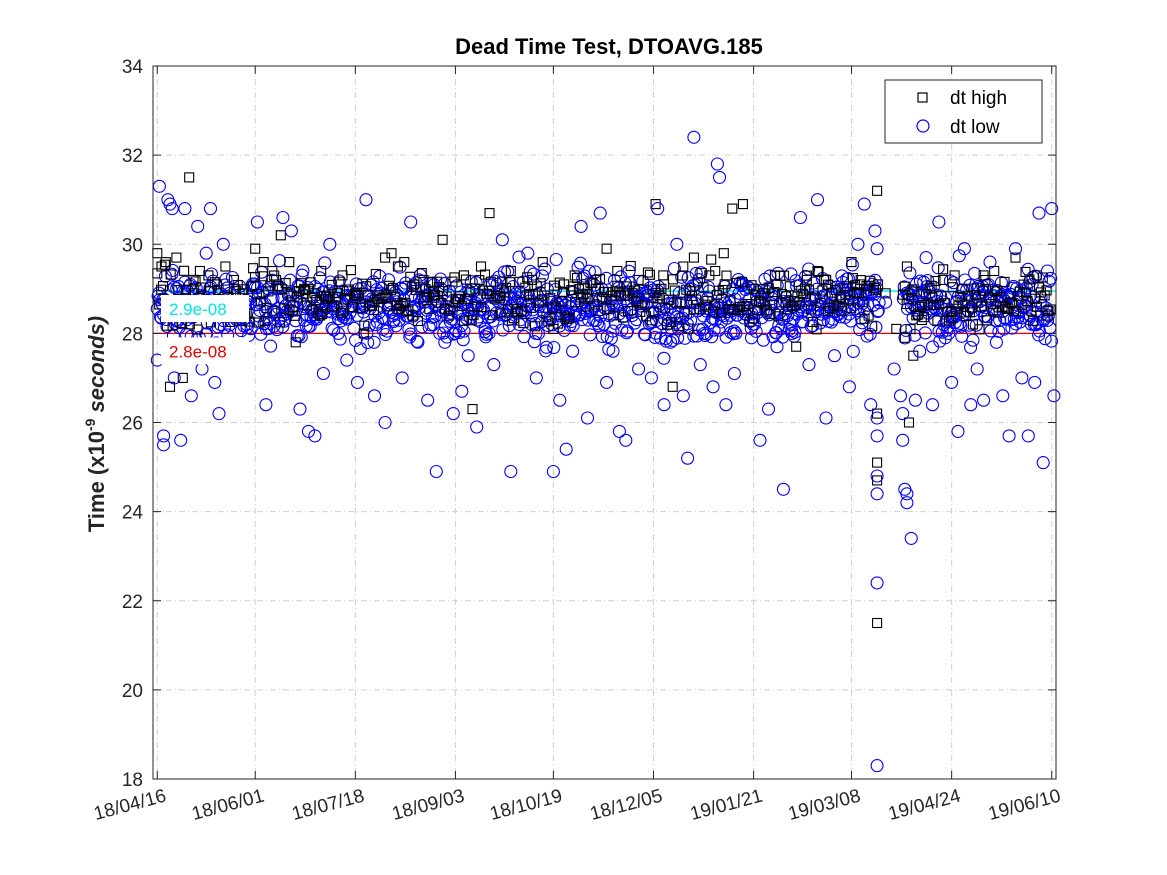  I want to click on legend: dt high dt low, so click(963, 111).